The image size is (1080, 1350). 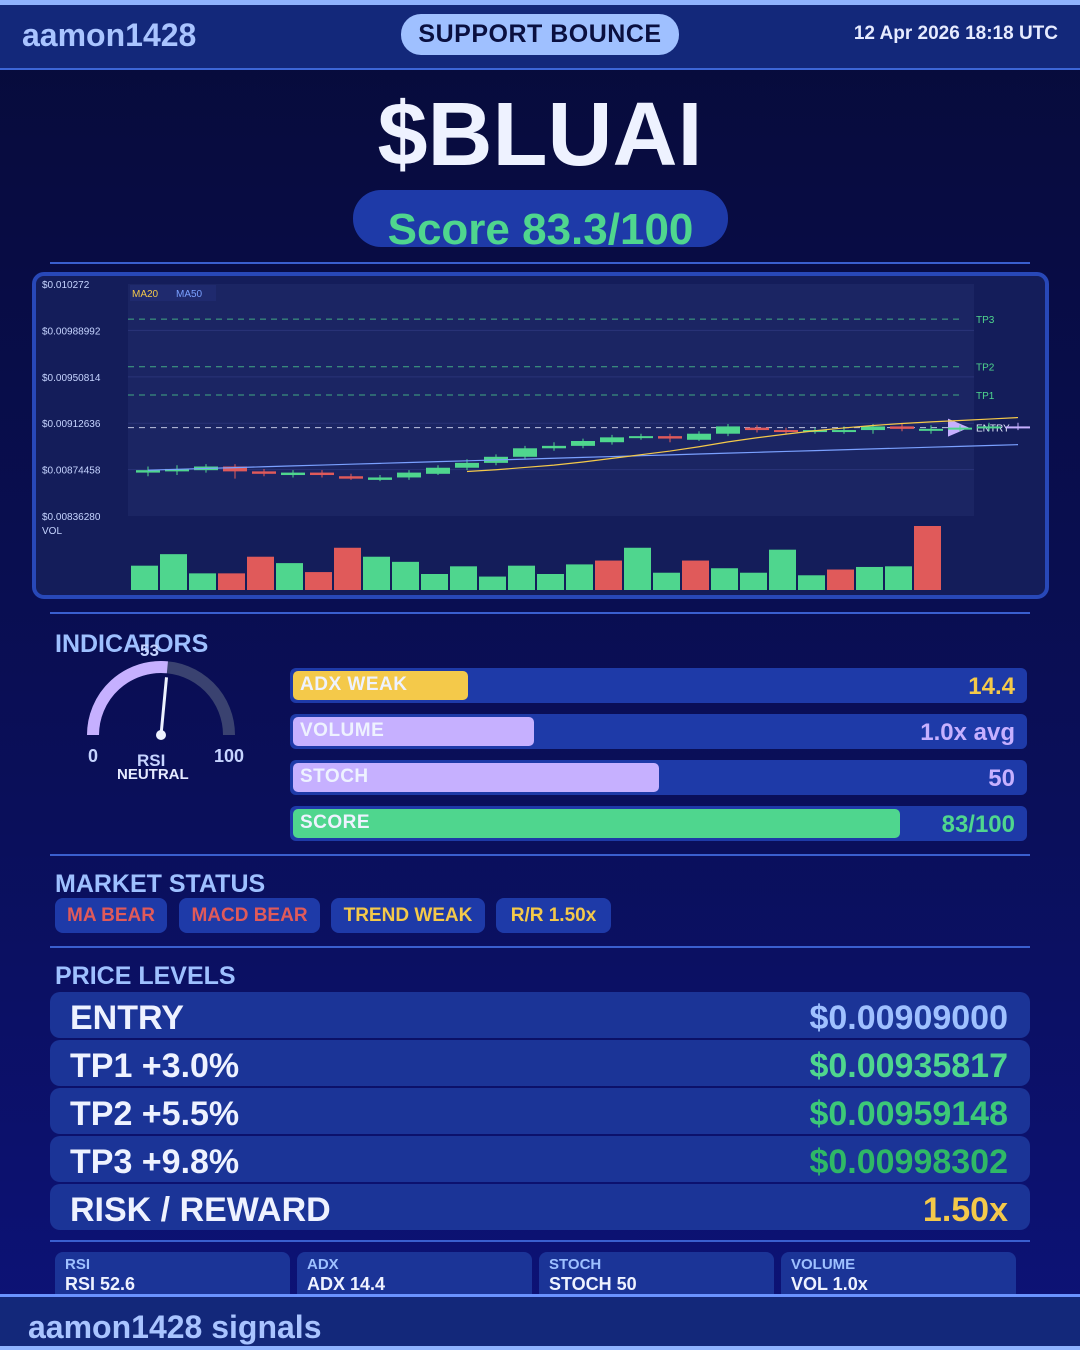 I want to click on rsi-gauge-max: 100, so click(x=229, y=756).